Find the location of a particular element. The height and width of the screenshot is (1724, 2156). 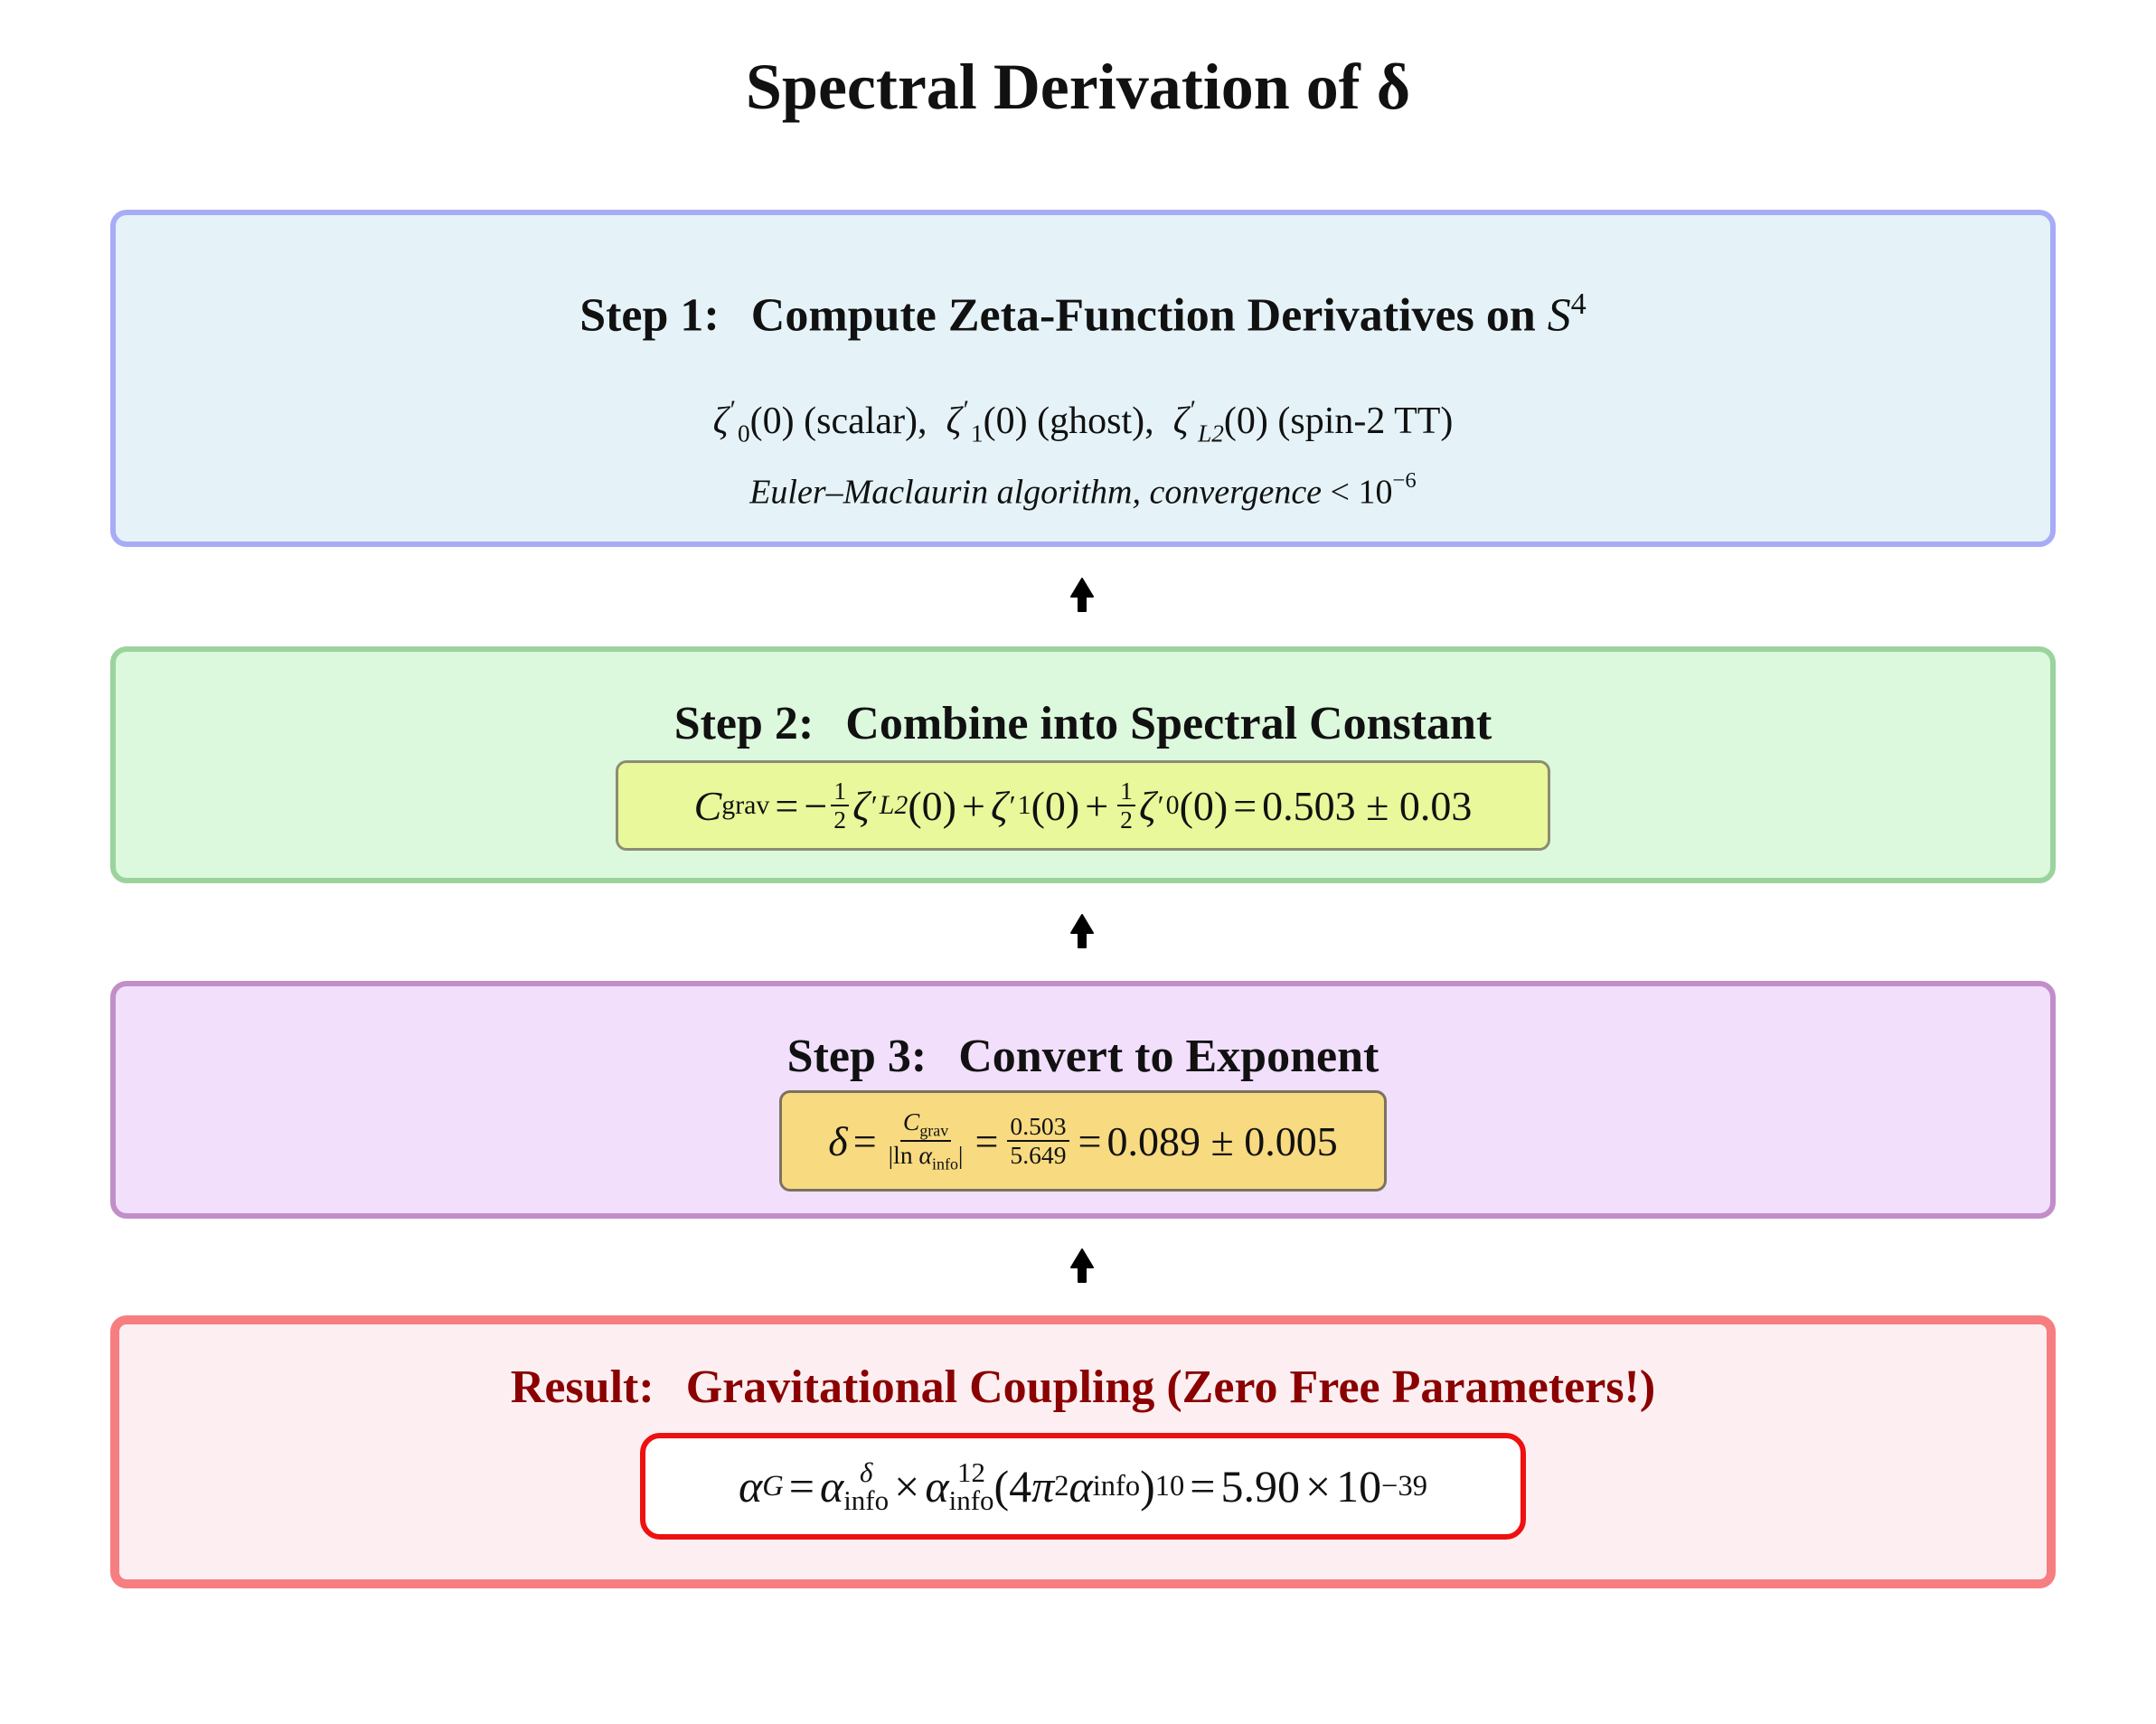

c-grav-symbol: C is located at coordinates (707, 805).